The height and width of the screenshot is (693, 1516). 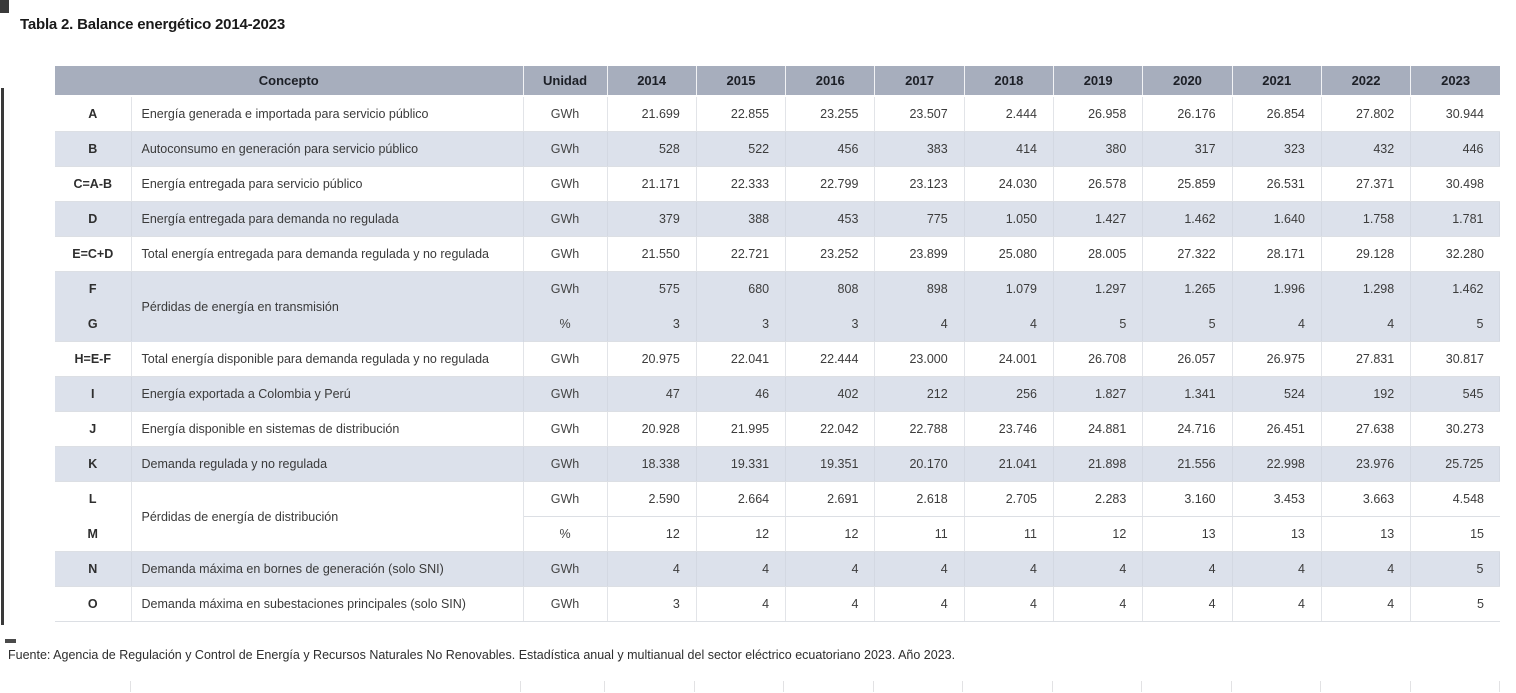 I want to click on row-code: D, so click(x=93, y=219).